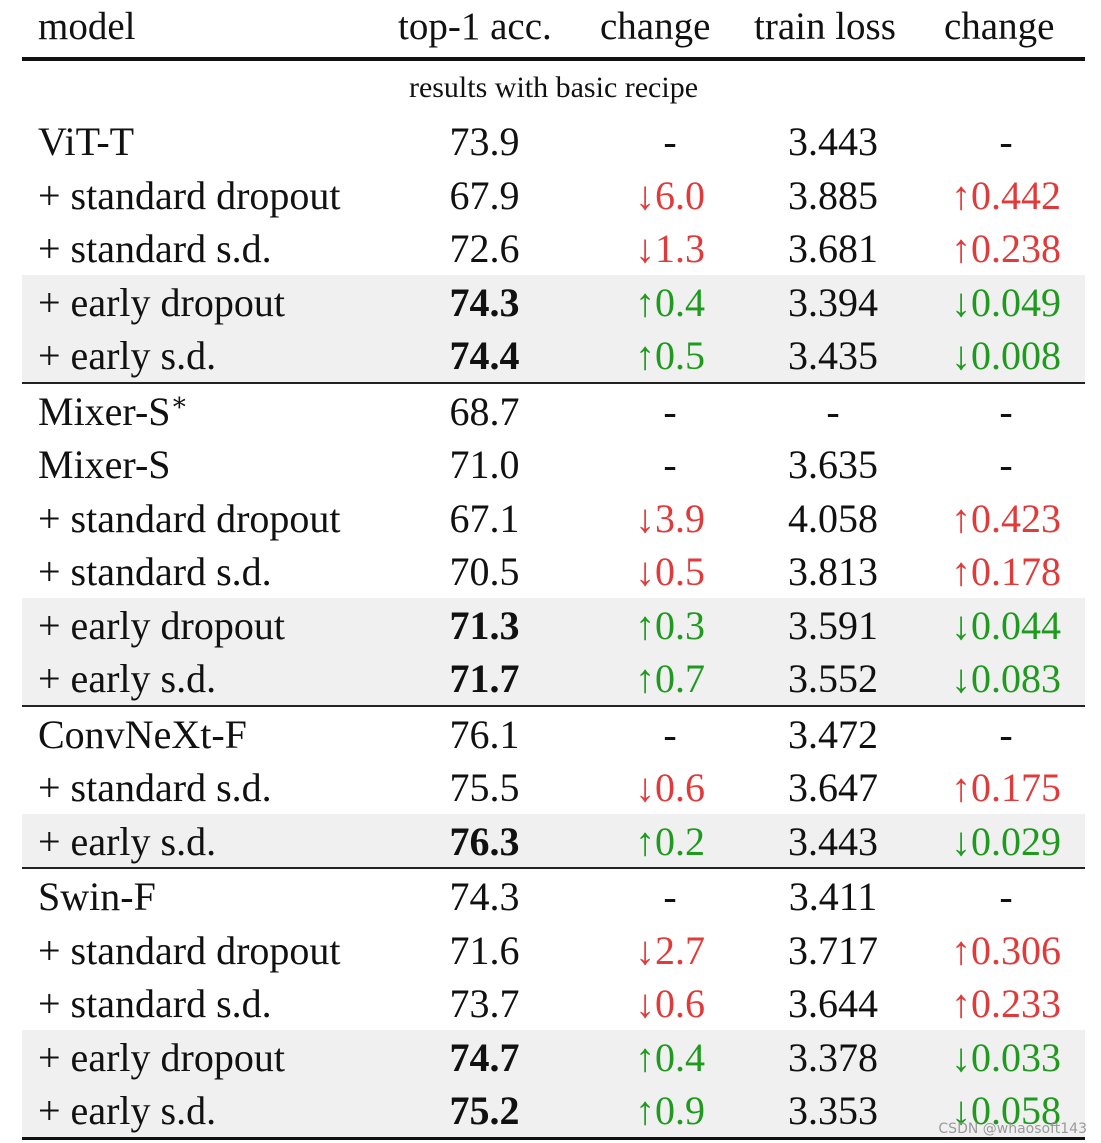 This screenshot has width=1101, height=1143. Describe the element at coordinates (833, 571) in the screenshot. I see `cell-train-loss: 3.813` at that location.